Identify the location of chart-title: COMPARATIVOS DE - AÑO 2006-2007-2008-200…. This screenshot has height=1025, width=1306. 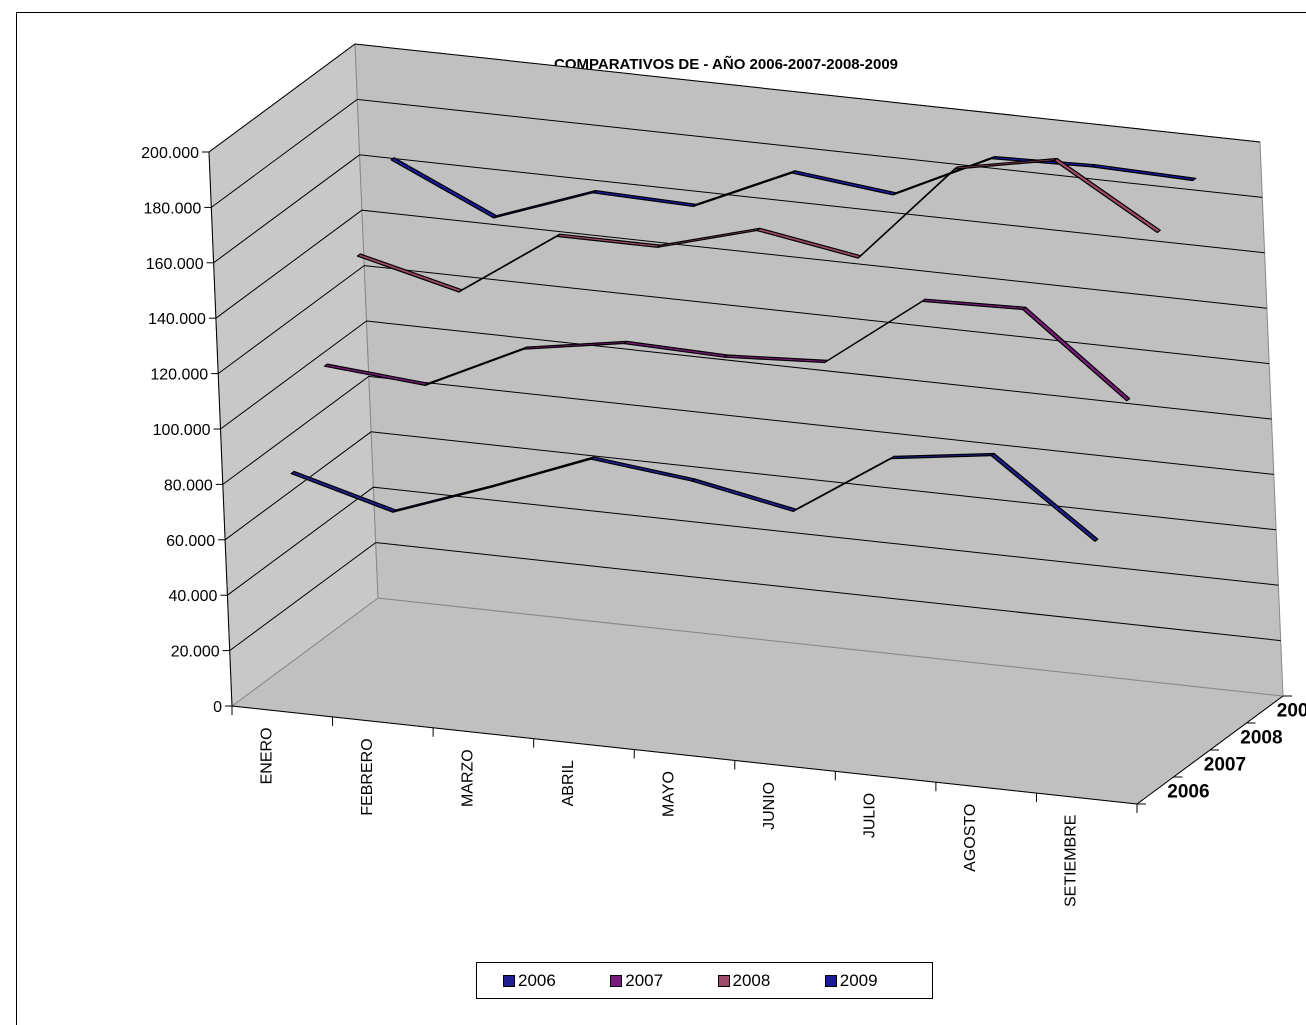
(726, 64).